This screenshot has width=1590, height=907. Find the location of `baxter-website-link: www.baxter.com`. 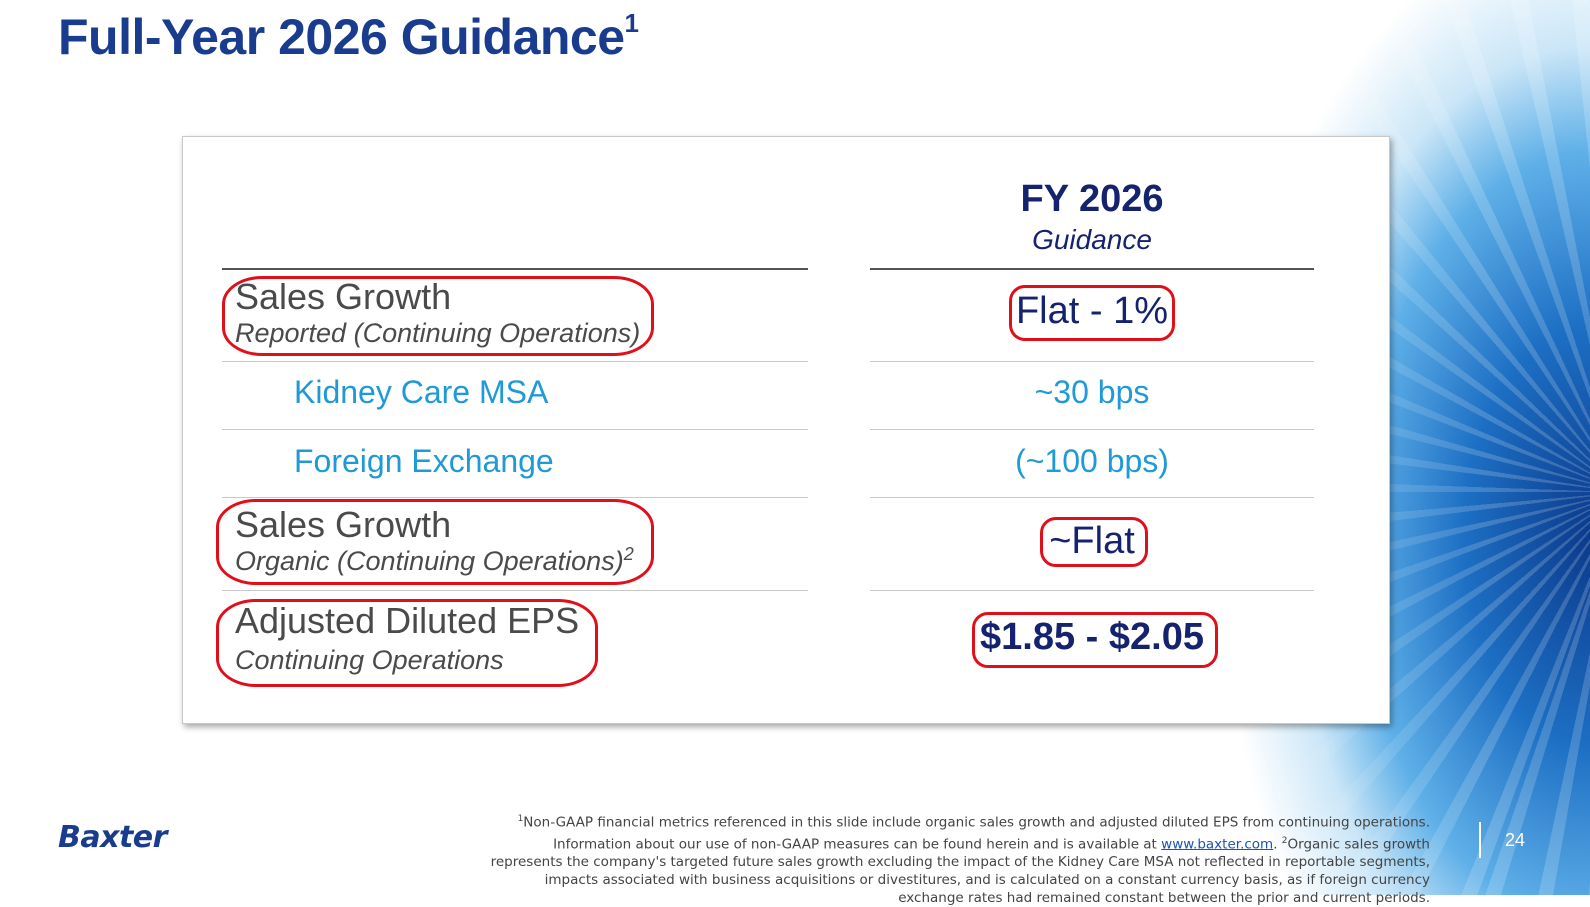

baxter-website-link: www.baxter.com is located at coordinates (1217, 844).